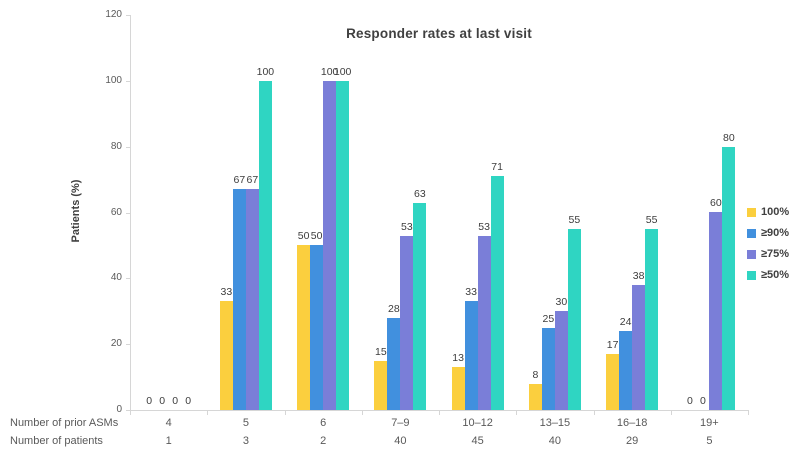  Describe the element at coordinates (709, 423) in the screenshot. I see `category-label: 19+` at that location.